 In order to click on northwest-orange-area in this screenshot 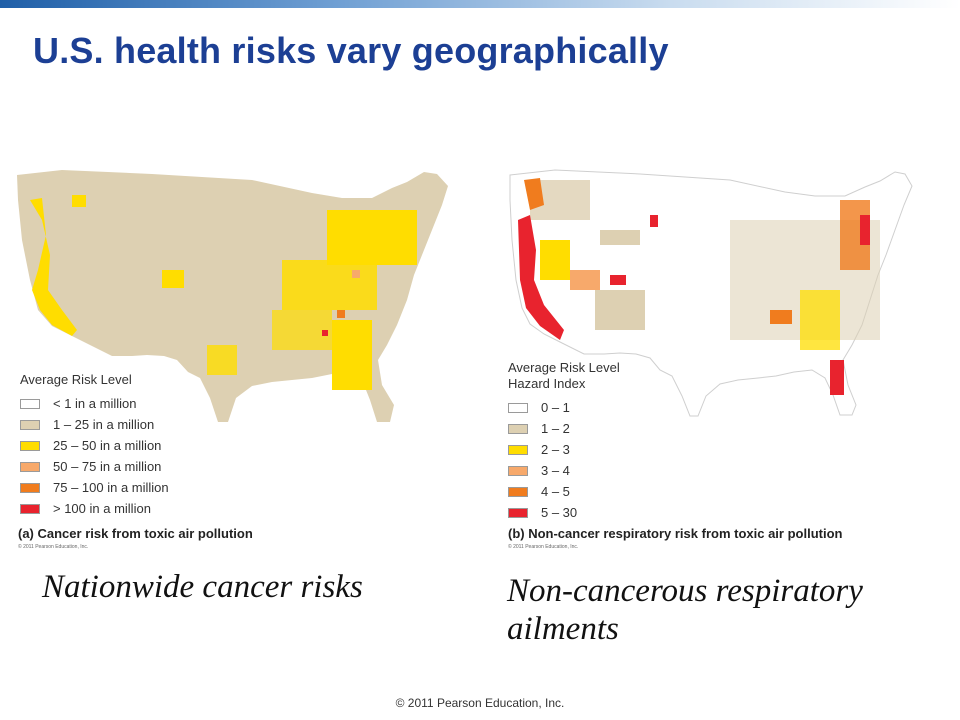, I will do `click(534, 194)`.